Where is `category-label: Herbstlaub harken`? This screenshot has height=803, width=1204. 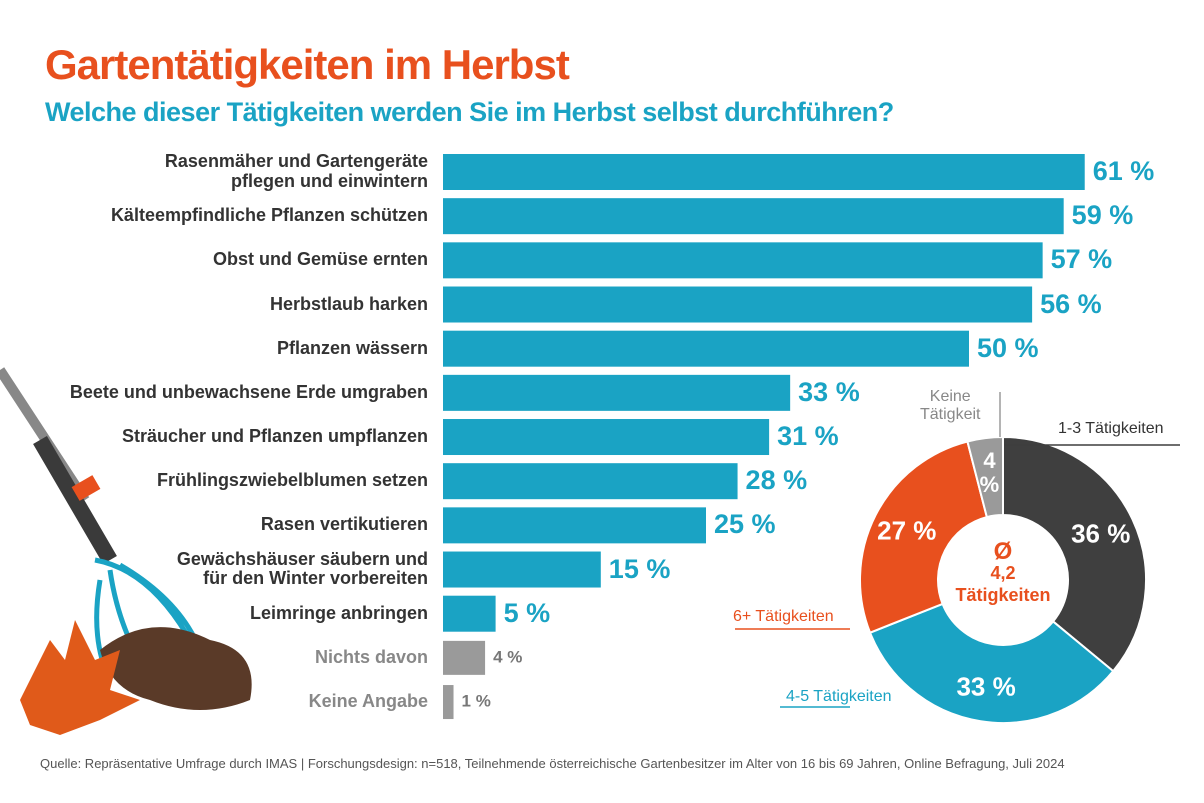 category-label: Herbstlaub harken is located at coordinates (348, 303).